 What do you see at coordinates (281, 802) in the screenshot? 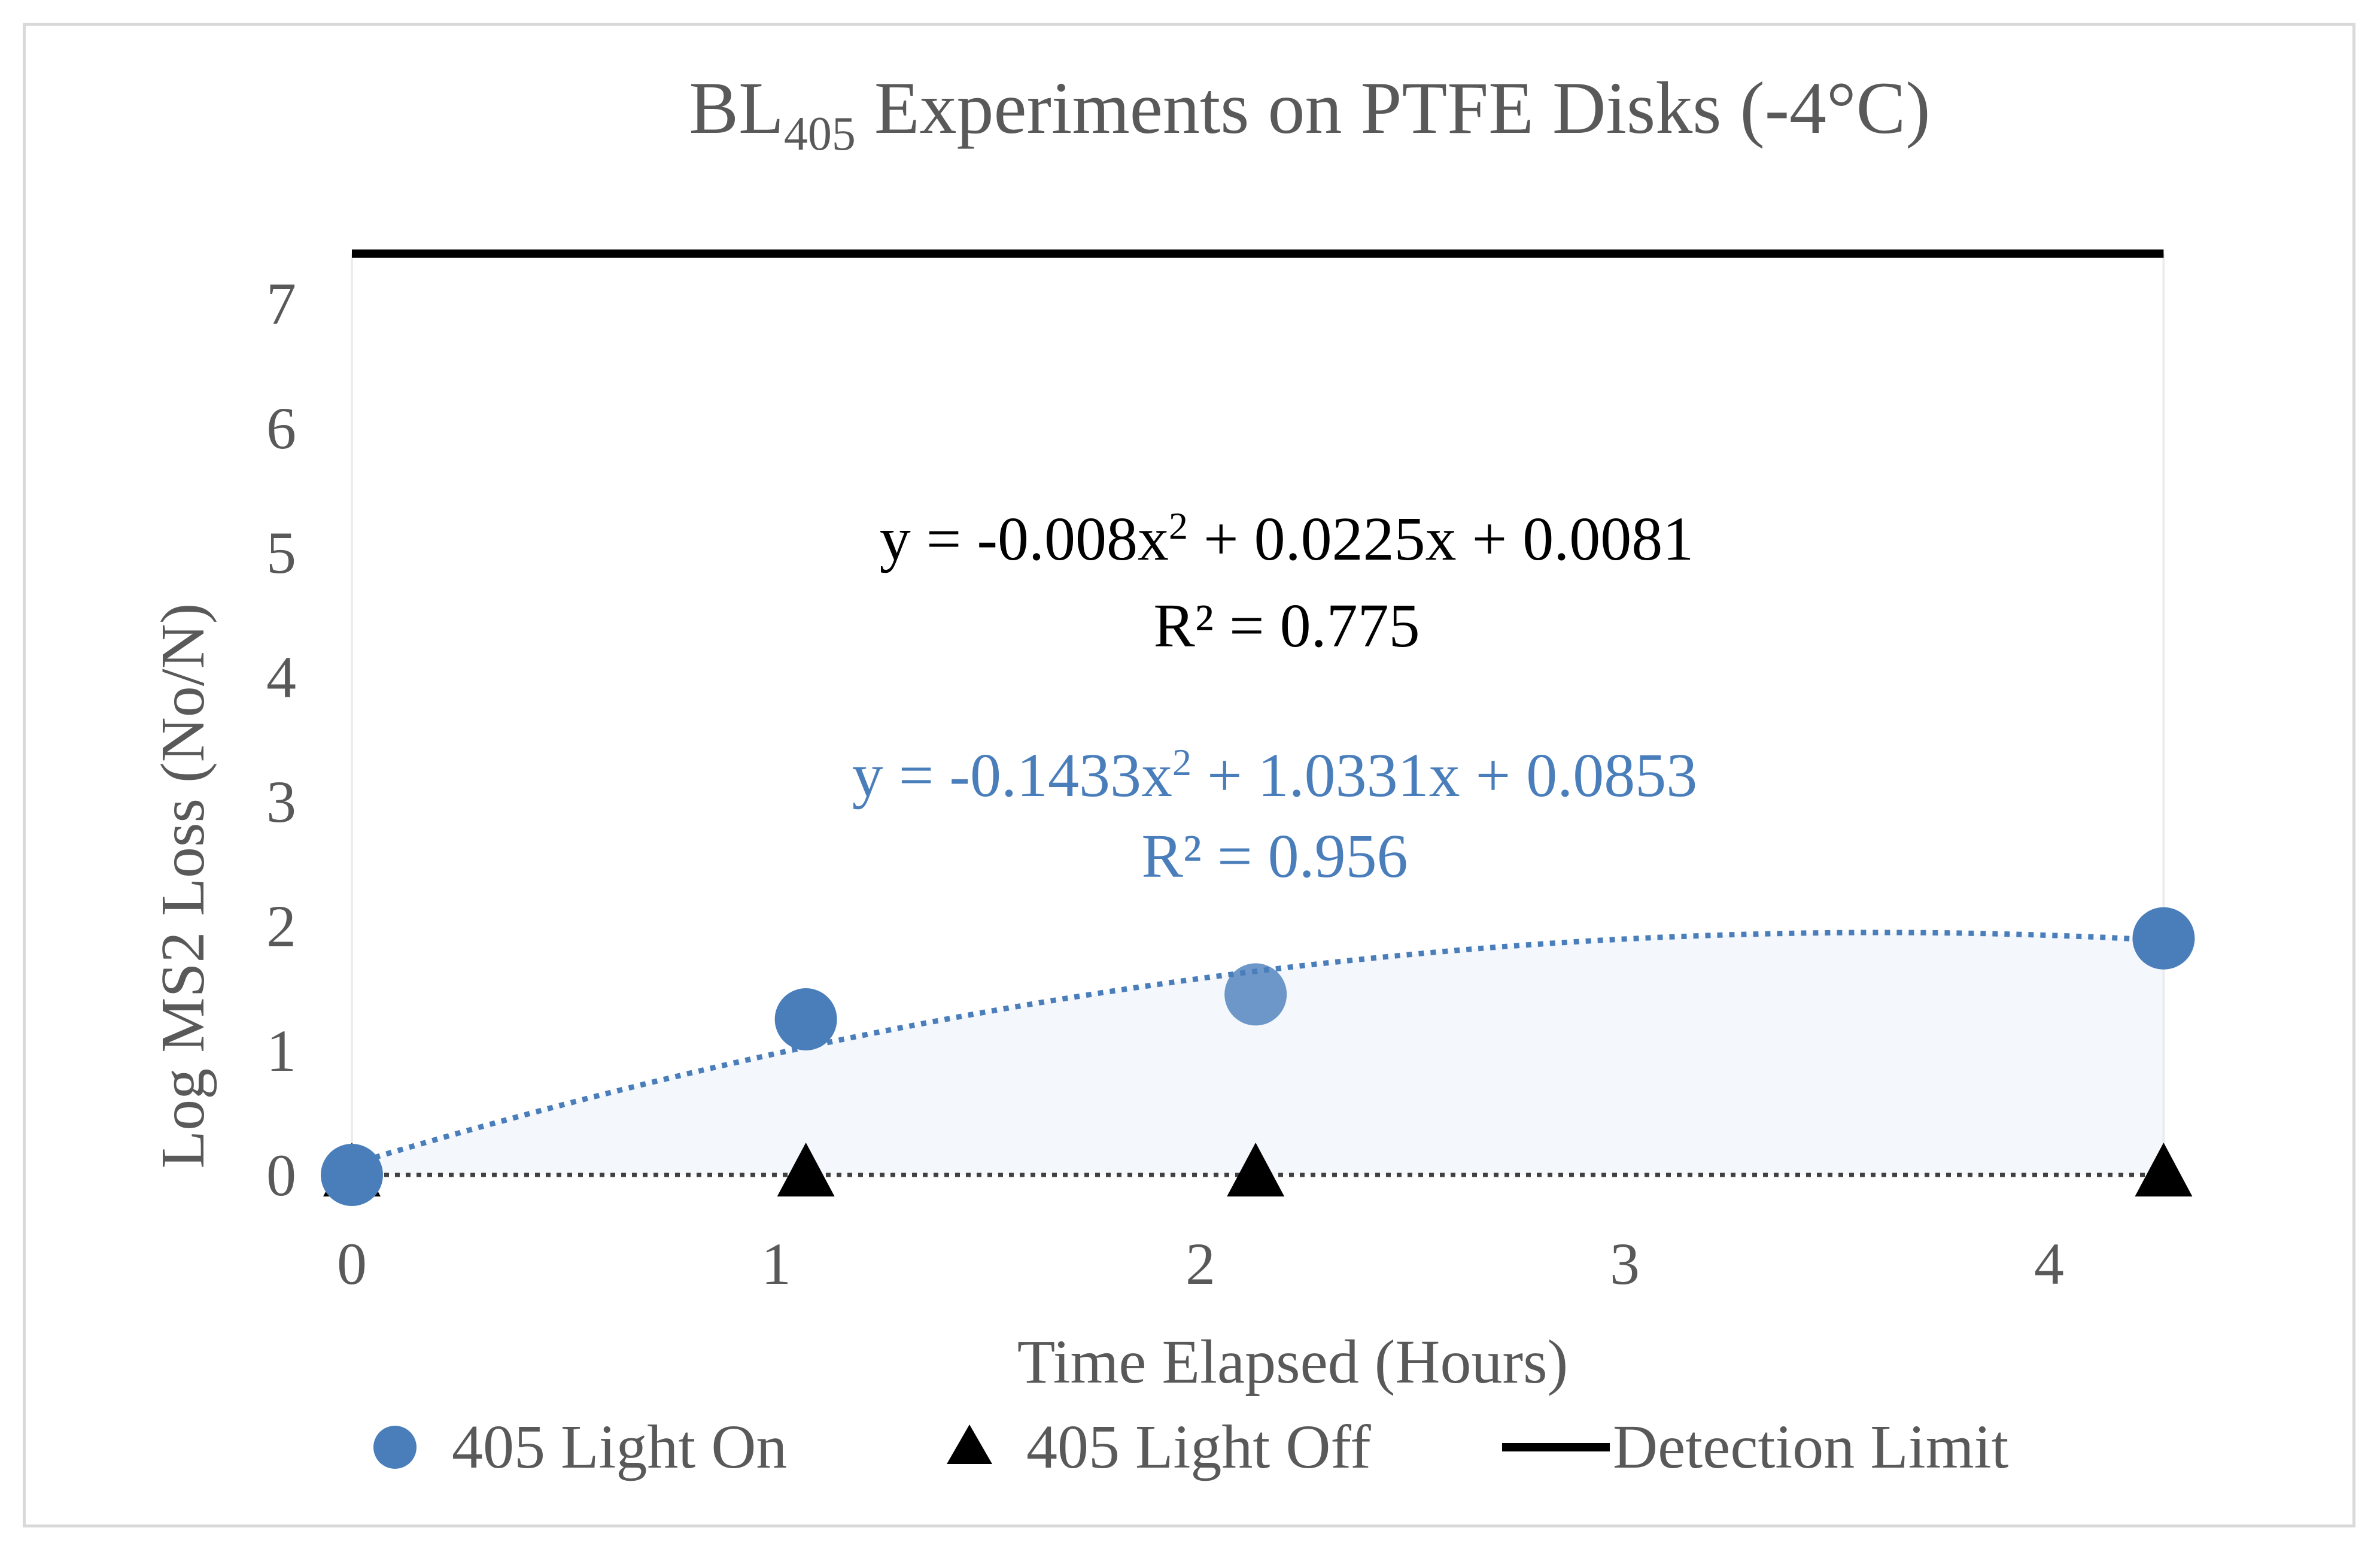
I see `y-tick-label: 3` at bounding box center [281, 802].